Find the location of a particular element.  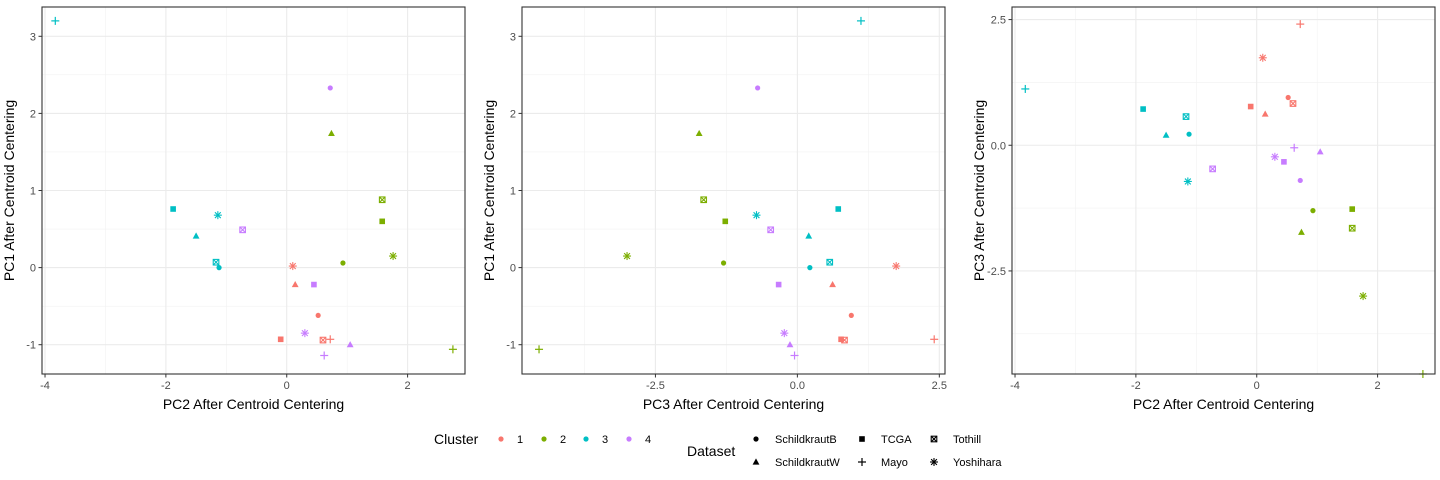

x-tick-label: -2.5 is located at coordinates (655, 386).